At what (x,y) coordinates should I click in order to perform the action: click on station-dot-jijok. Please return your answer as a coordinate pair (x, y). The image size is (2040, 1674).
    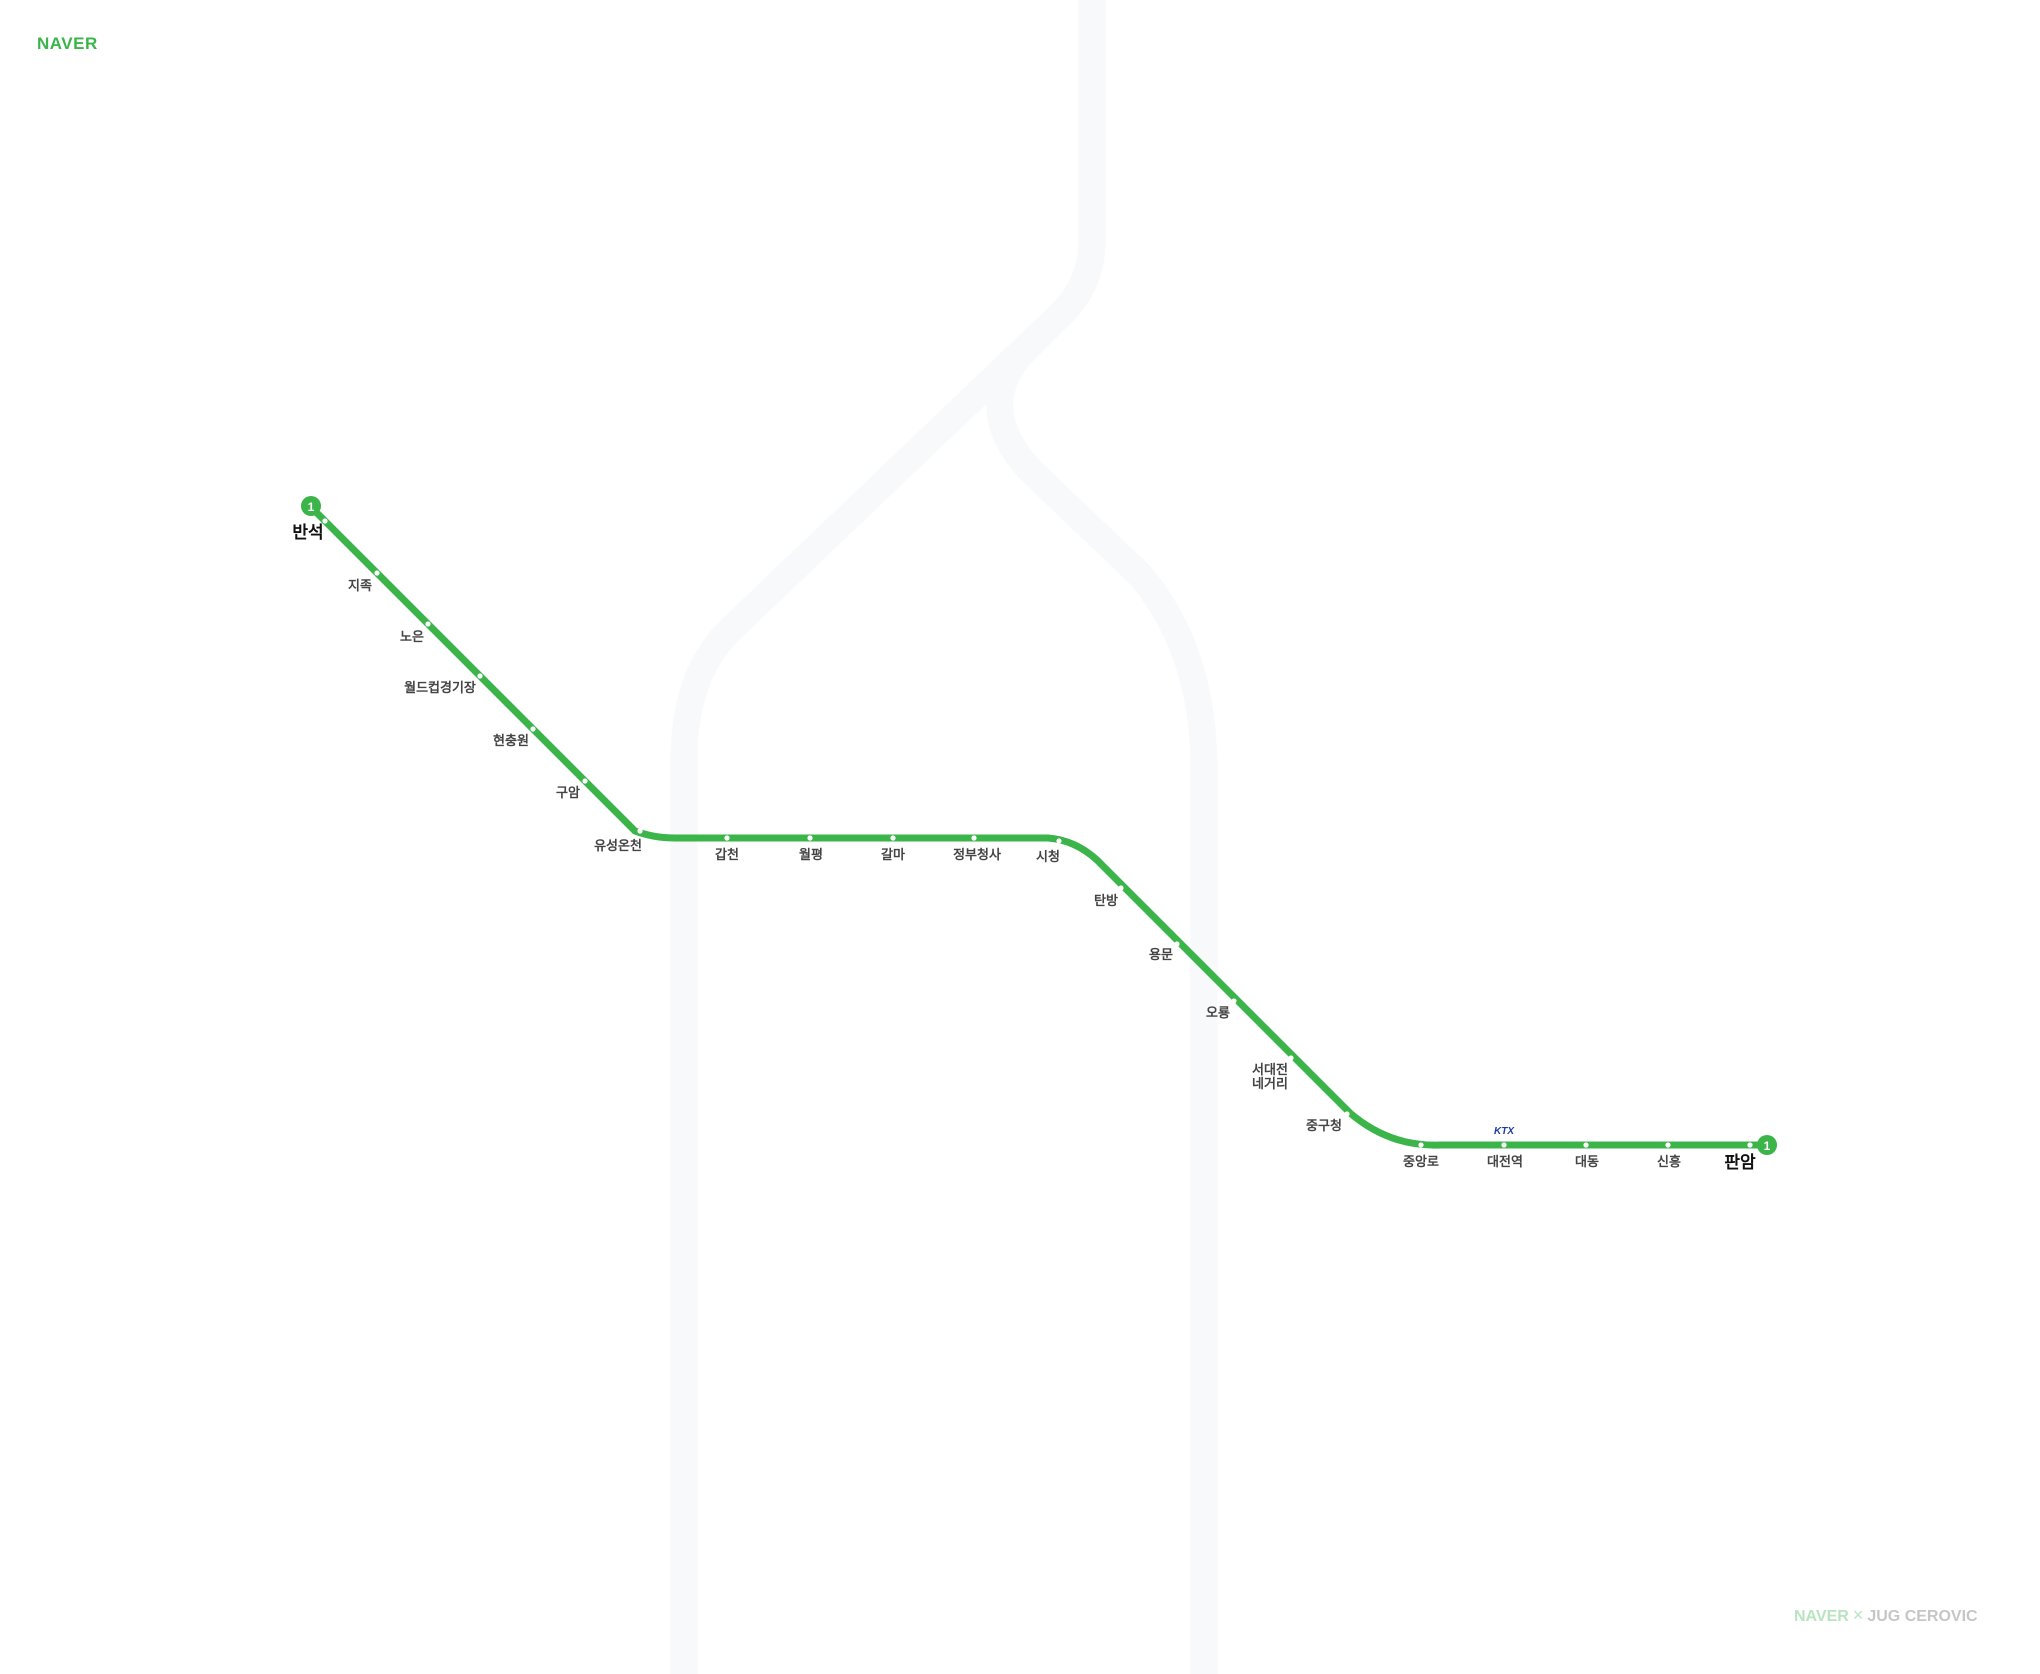
    Looking at the image, I should click on (377, 573).